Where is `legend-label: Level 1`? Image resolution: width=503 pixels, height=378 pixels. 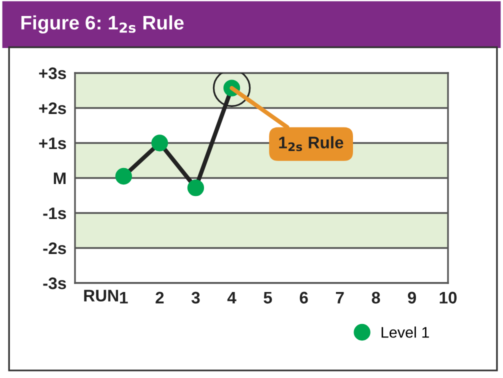
legend-label: Level 1 is located at coordinates (405, 332).